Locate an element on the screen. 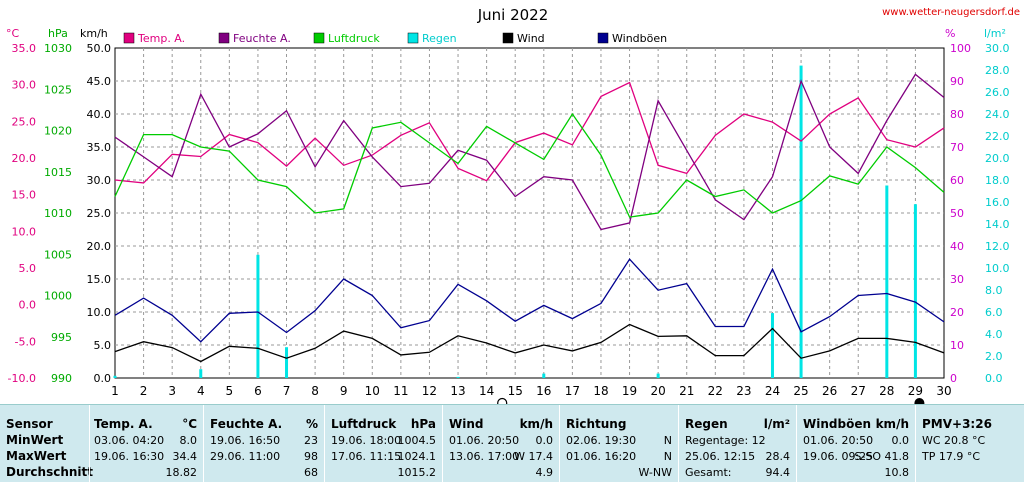 This screenshot has height=482, width=1024. stats-temp-min-time: 03.06. 04:20 is located at coordinates (129, 440).